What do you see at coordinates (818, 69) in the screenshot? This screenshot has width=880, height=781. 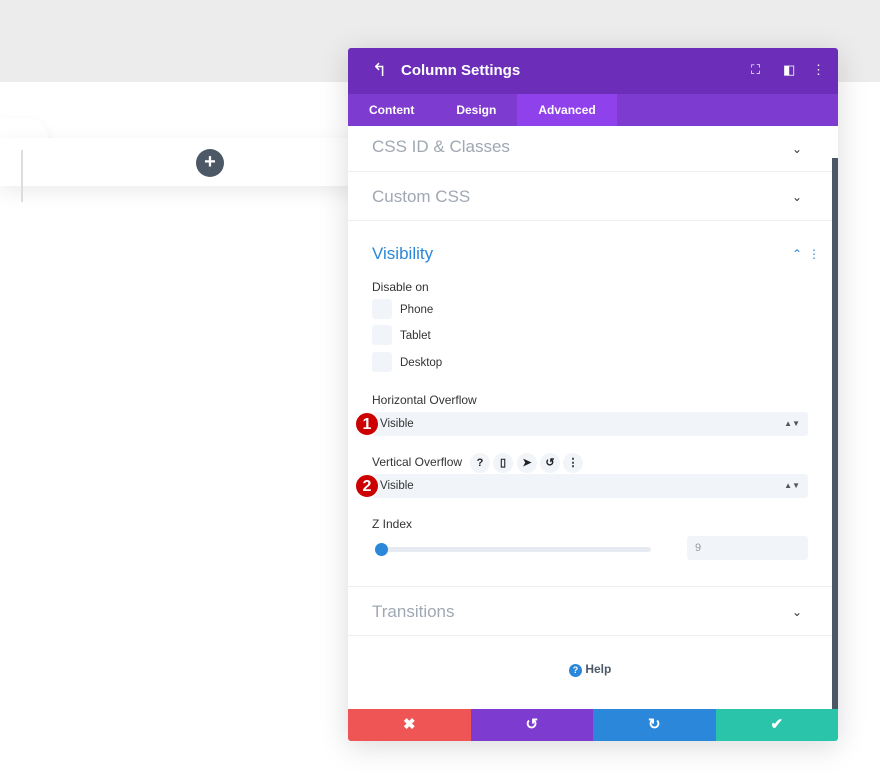 I see `more-options-icon: ⋮` at bounding box center [818, 69].